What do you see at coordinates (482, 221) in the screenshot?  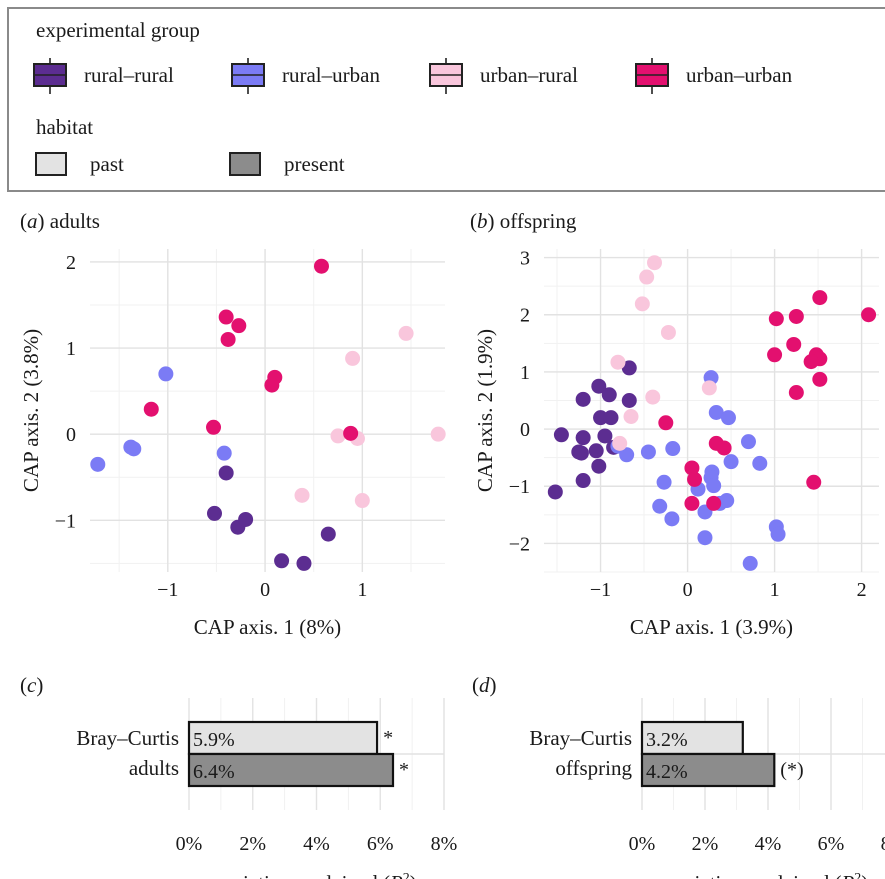 I see `panel-letter: b` at bounding box center [482, 221].